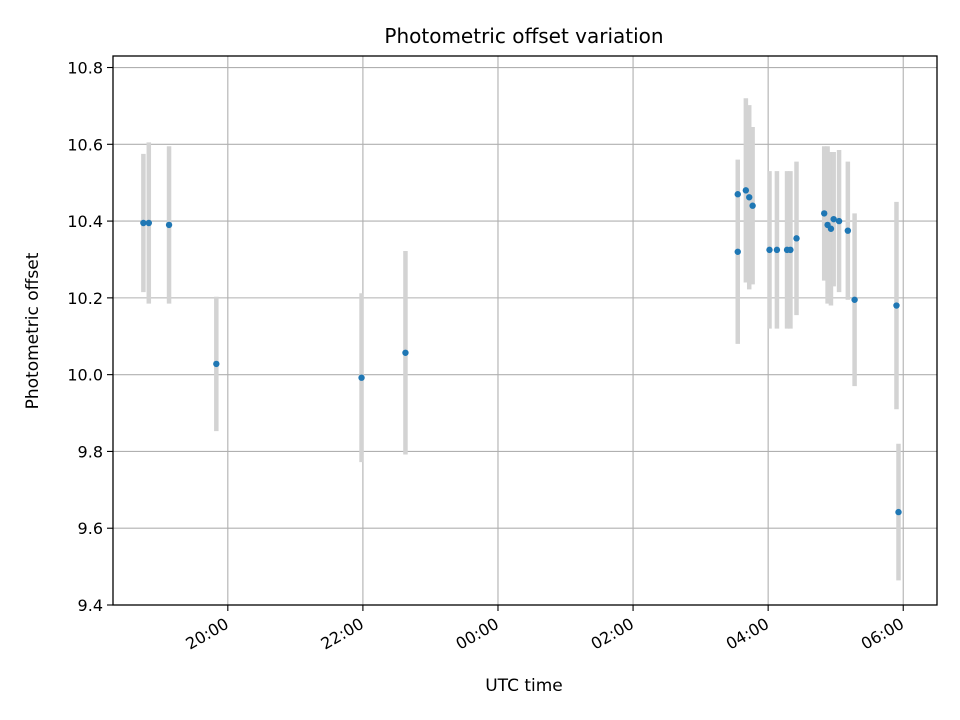  I want to click on y-tick-label: 10.4, so click(85, 221).